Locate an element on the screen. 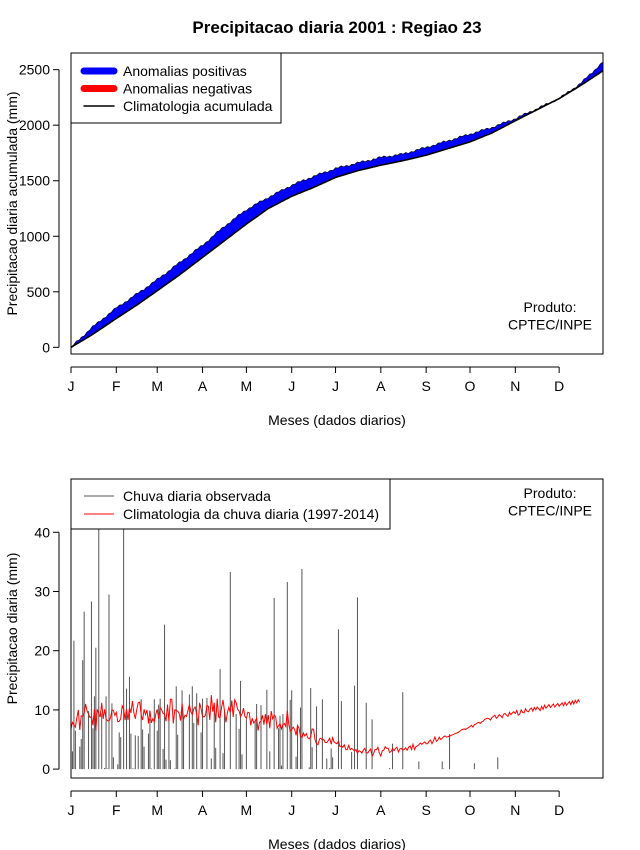 This screenshot has height=850, width=640. legend-box is located at coordinates (230, 504).